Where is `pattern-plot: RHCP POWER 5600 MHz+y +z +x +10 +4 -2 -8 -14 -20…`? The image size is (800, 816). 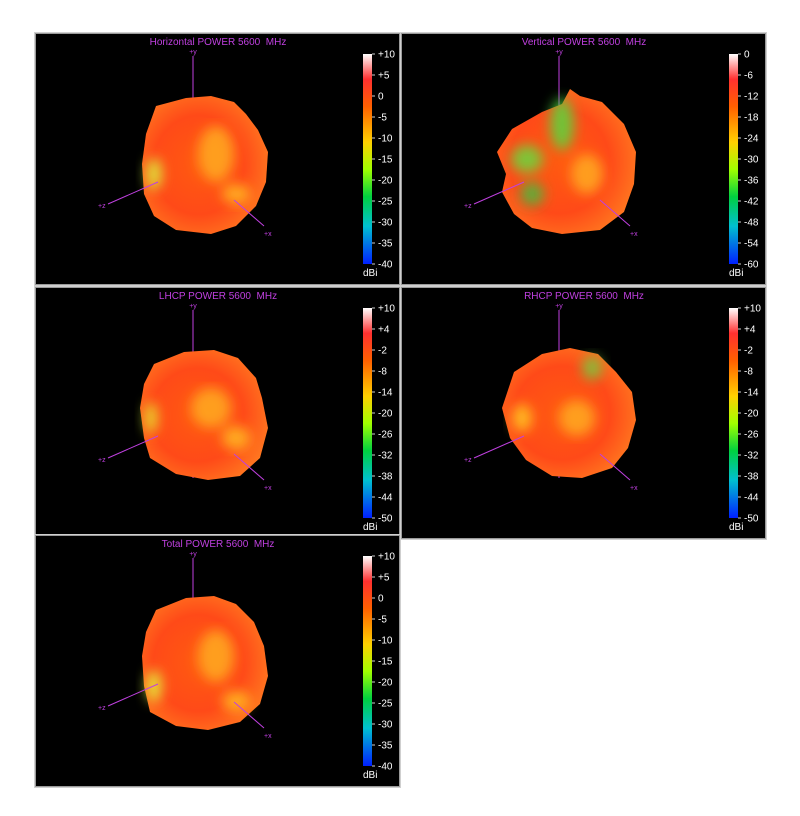 pattern-plot: RHCP POWER 5600 MHz+y +z +x +10 +4 -2 -8 -14 -20… is located at coordinates (612, 412).